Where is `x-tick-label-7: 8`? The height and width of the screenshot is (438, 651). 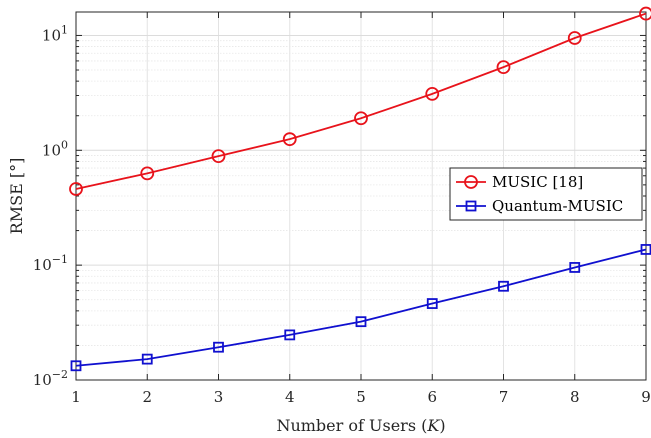 x-tick-label-7: 8 is located at coordinates (575, 397).